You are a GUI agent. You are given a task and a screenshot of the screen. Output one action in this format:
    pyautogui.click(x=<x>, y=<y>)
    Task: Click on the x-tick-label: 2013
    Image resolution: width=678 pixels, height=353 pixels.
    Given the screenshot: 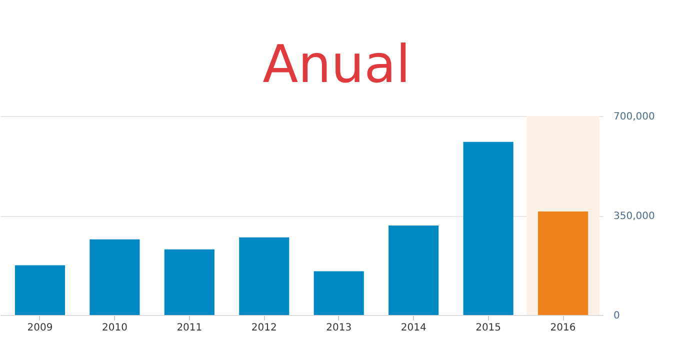 What is the action you would take?
    pyautogui.click(x=339, y=328)
    